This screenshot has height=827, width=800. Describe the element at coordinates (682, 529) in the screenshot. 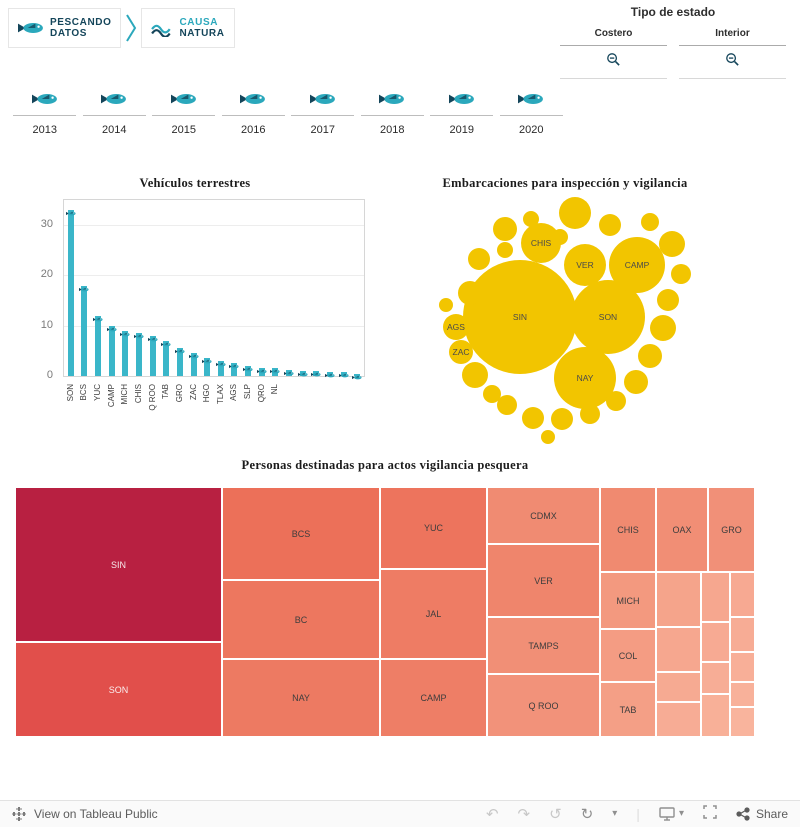

I see `treemap-cell-OAX: OAX` at that location.